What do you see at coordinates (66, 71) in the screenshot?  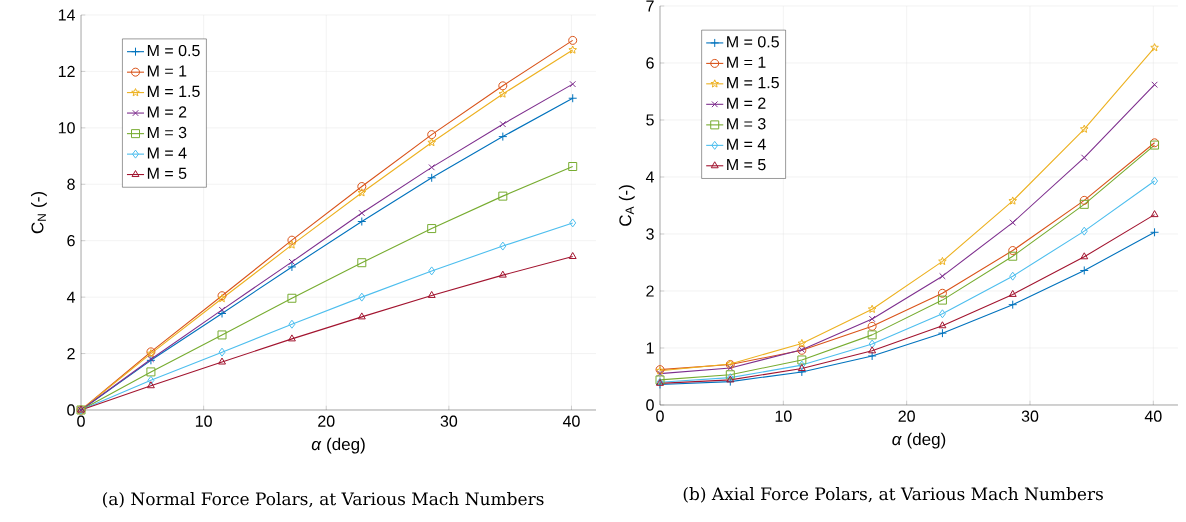 I see `y-tick-label: 12` at bounding box center [66, 71].